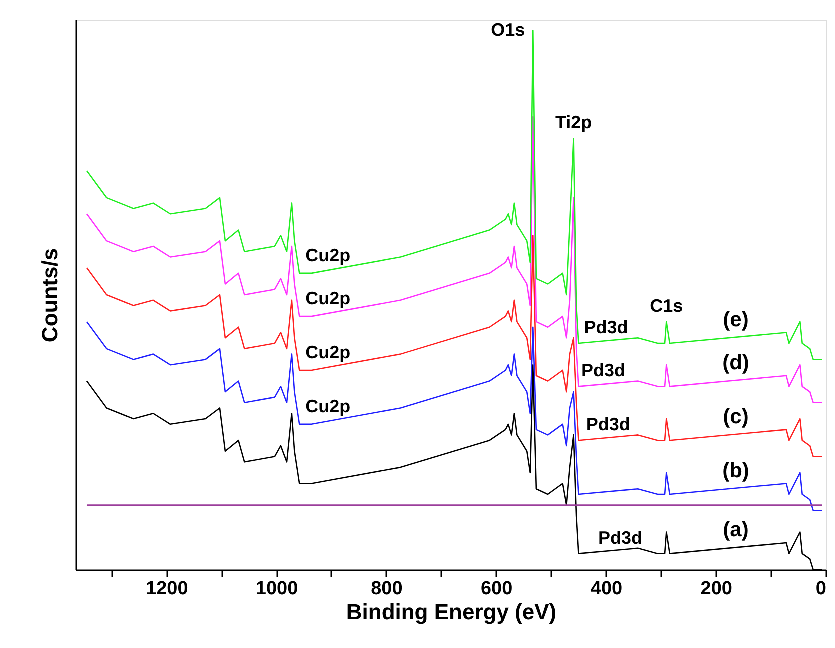  Describe the element at coordinates (387, 589) in the screenshot. I see `x-tick-label: 800` at that location.